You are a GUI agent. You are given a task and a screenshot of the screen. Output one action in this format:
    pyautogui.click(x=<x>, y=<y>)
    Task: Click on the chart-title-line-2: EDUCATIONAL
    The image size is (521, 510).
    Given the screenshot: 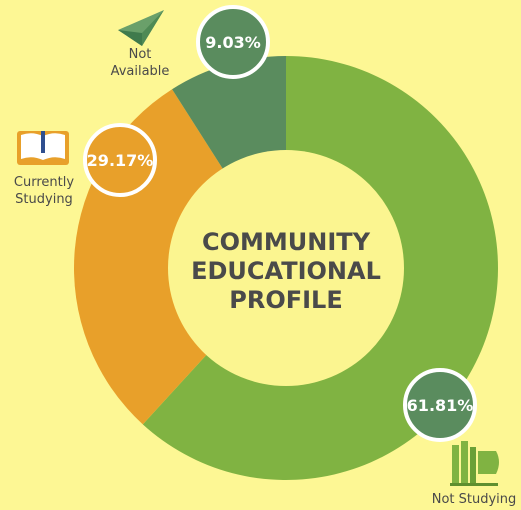 What is the action you would take?
    pyautogui.click(x=286, y=271)
    